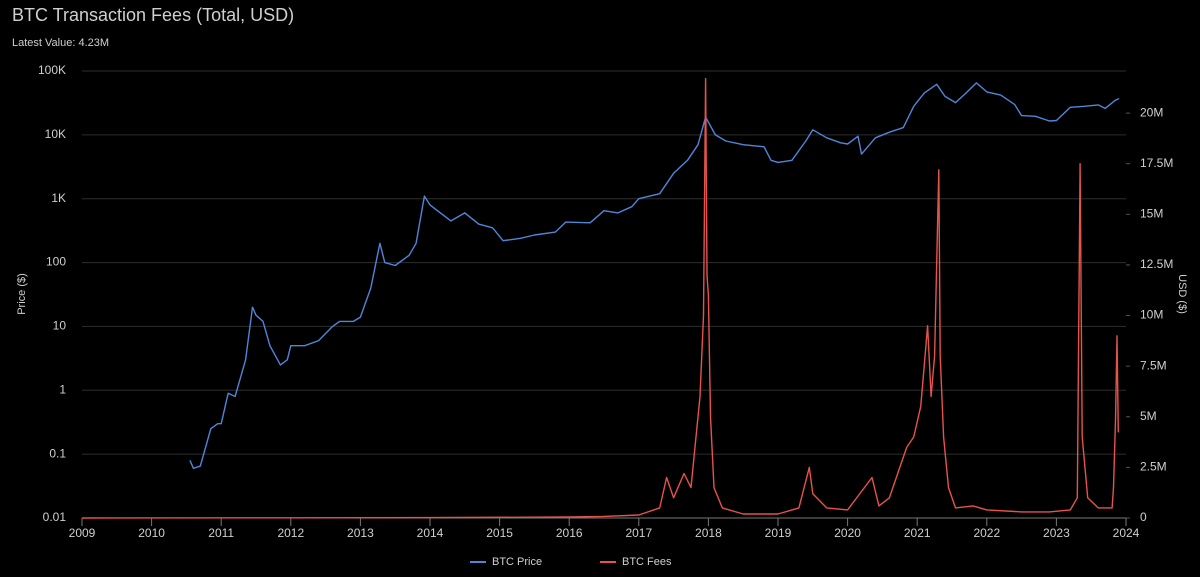  What do you see at coordinates (57, 453) in the screenshot?
I see `y-tick-label: 0.1` at bounding box center [57, 453].